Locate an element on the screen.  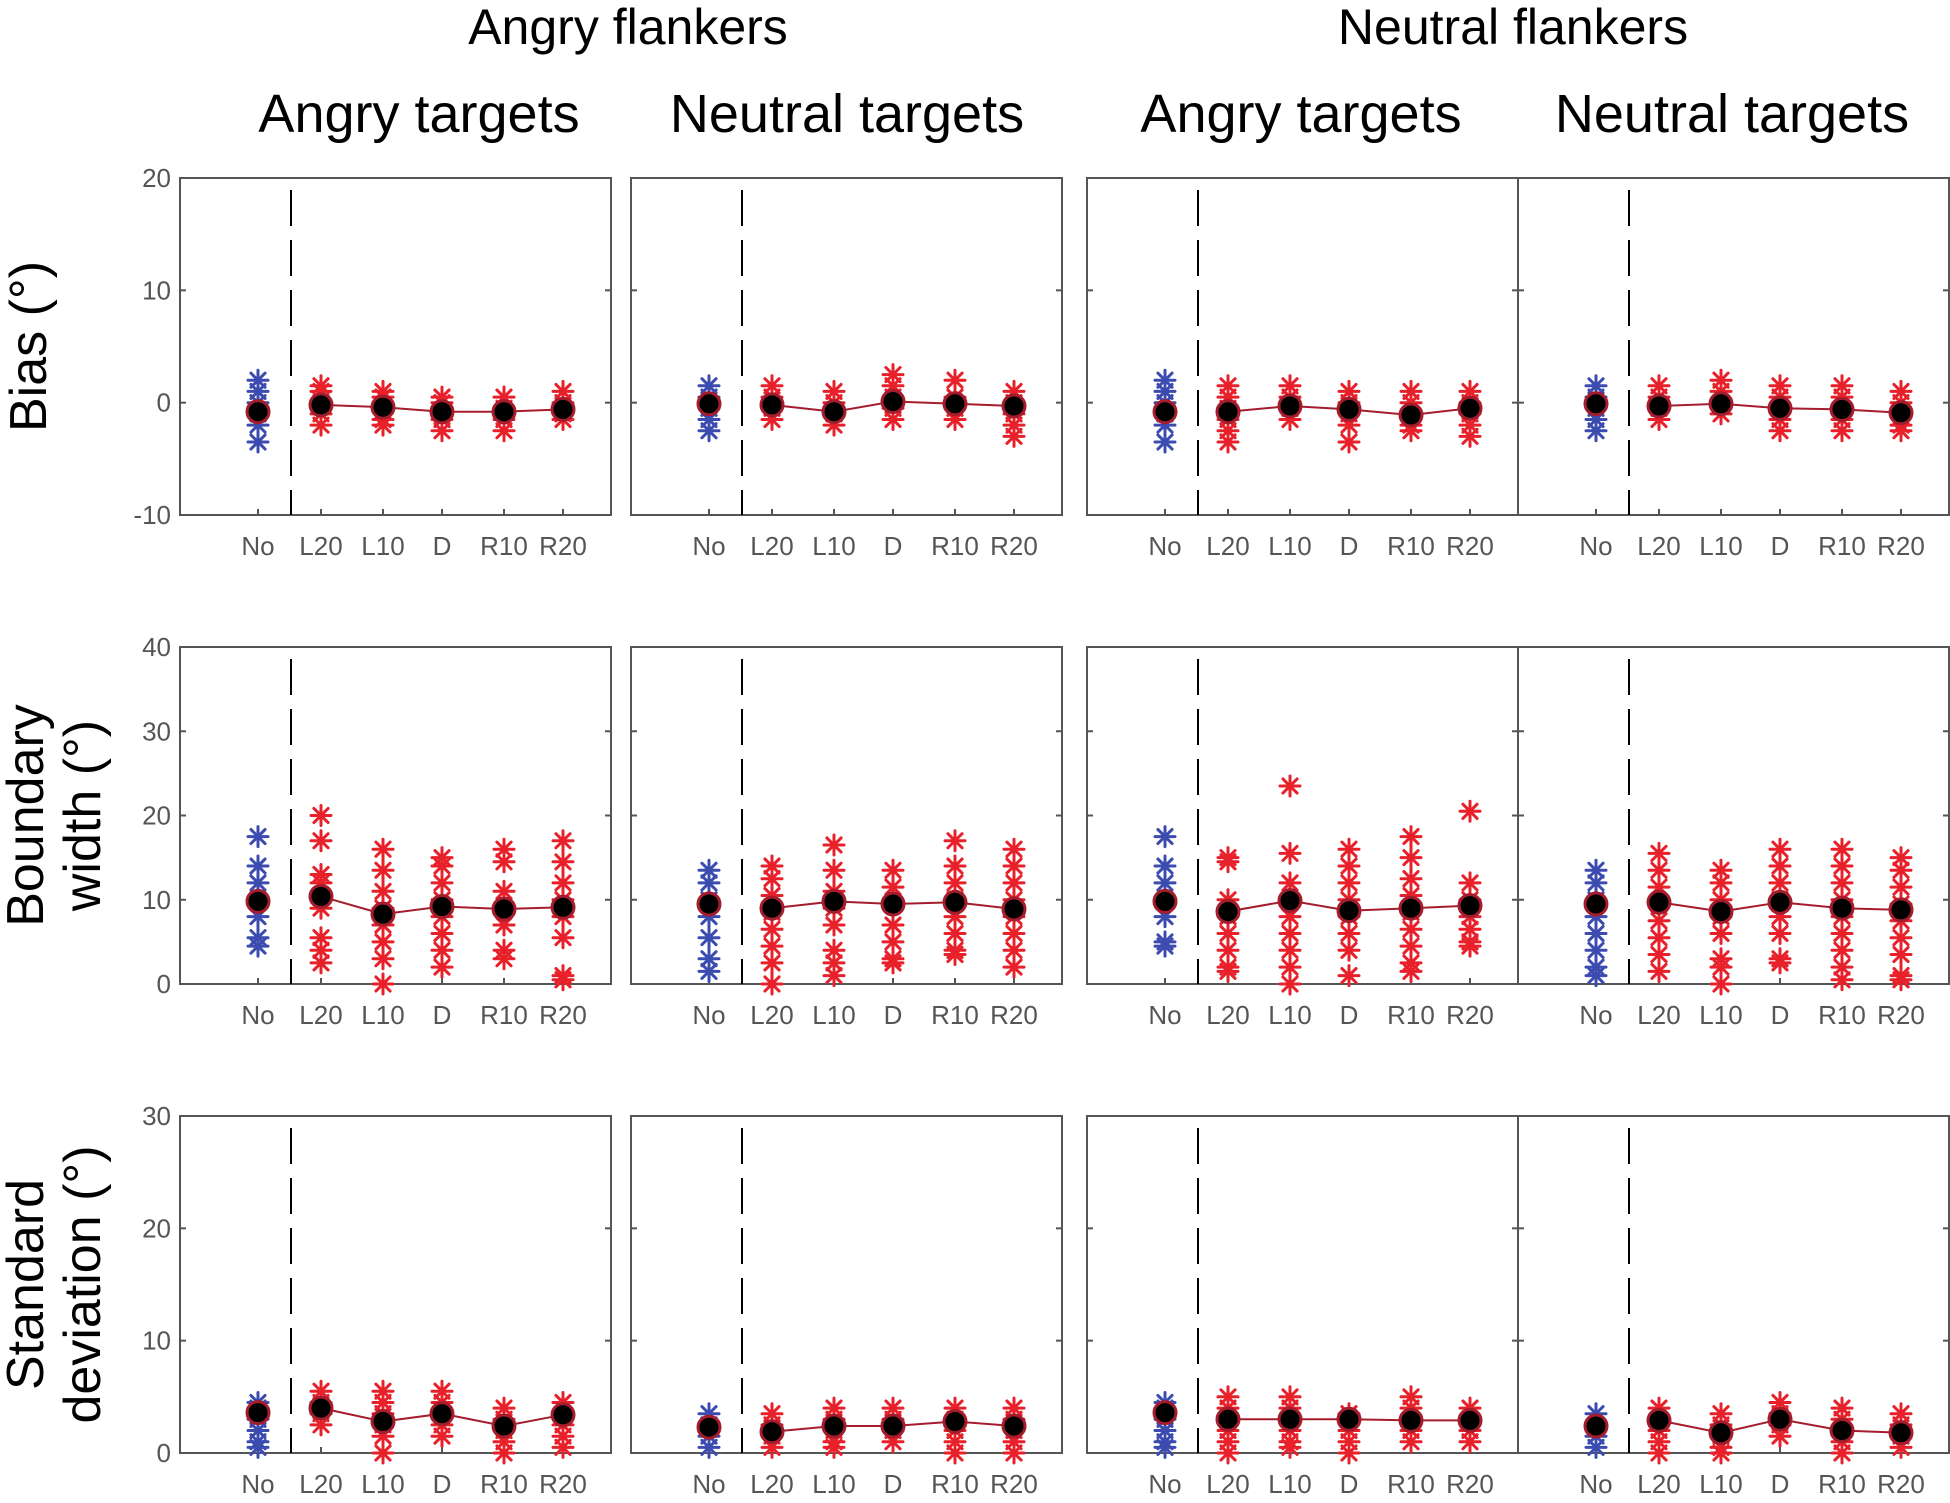
row-label-2: Standarddeviation (°) is located at coordinates (56, 1284).